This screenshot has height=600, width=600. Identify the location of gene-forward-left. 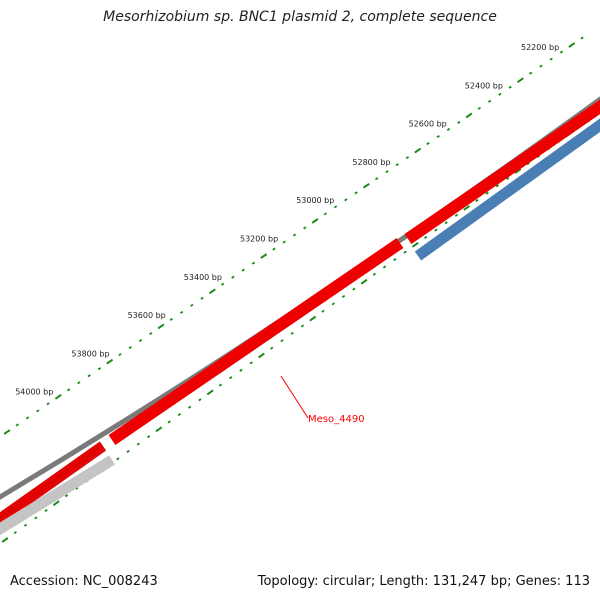
(53, 483).